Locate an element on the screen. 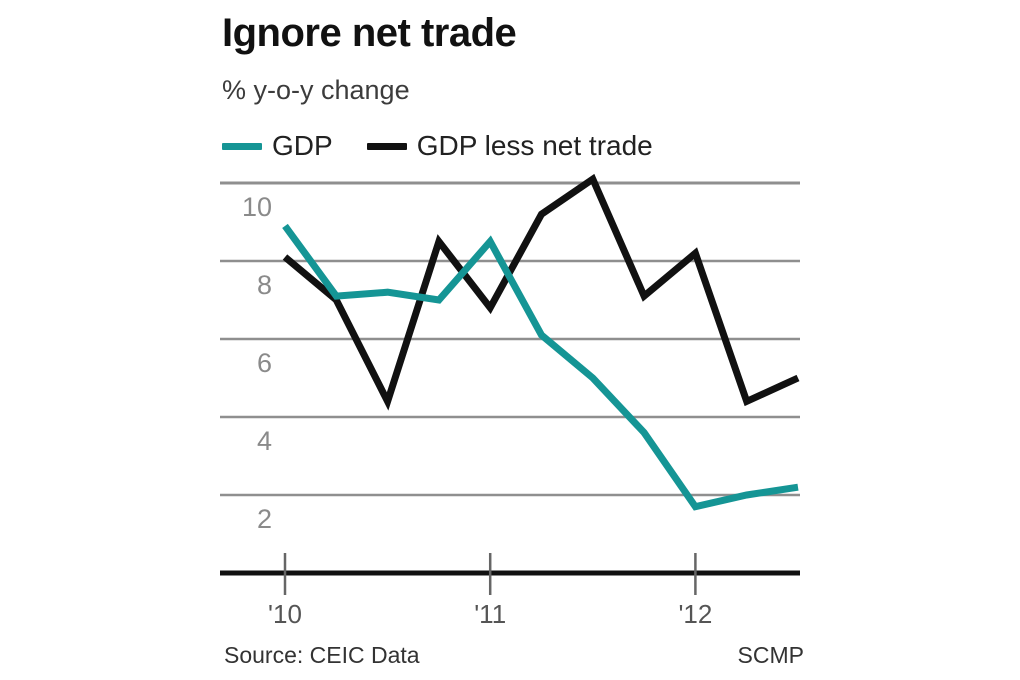  legend-item-gdp: GDP is located at coordinates (277, 146).